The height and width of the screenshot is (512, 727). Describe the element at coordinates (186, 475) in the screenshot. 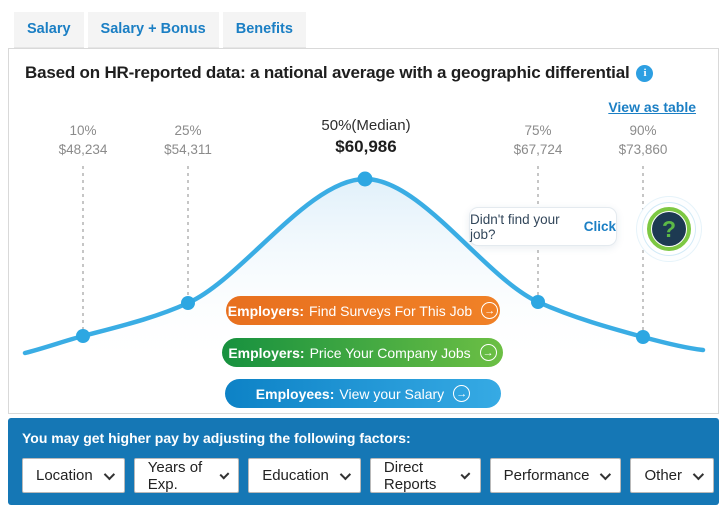

I see `dropdown-years-of-exp: Years of Exp.` at that location.